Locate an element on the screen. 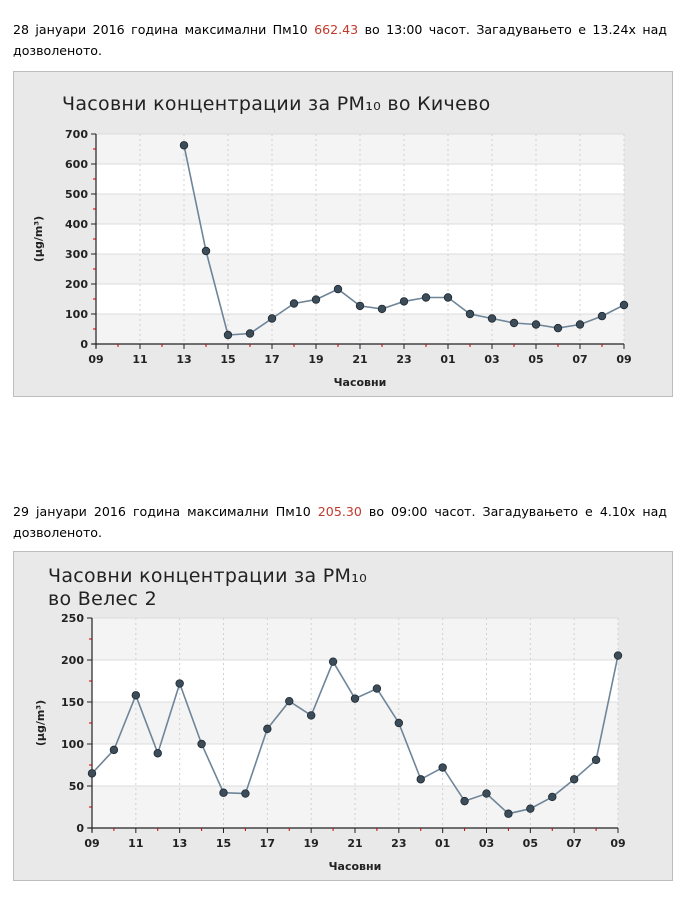 This screenshot has width=690, height=902. y-tick-label: 50 is located at coordinates (77, 786).